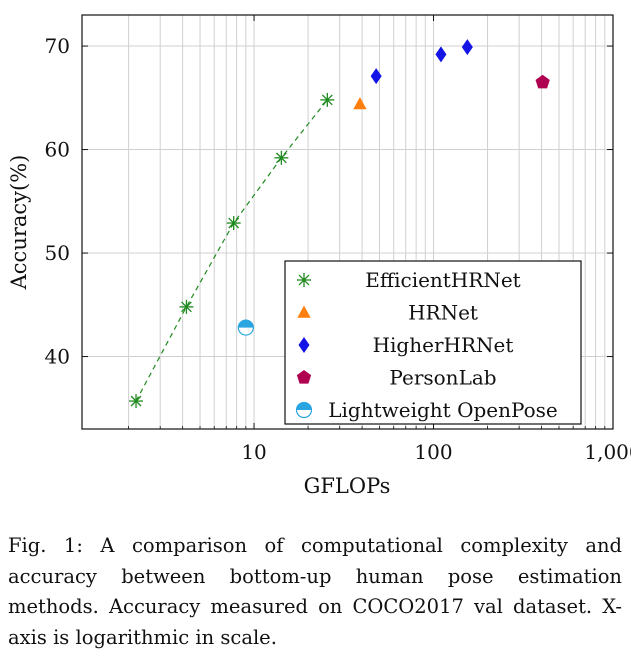 The image size is (631, 660). I want to click on legend-entry: HigherHRNet, so click(406, 345).